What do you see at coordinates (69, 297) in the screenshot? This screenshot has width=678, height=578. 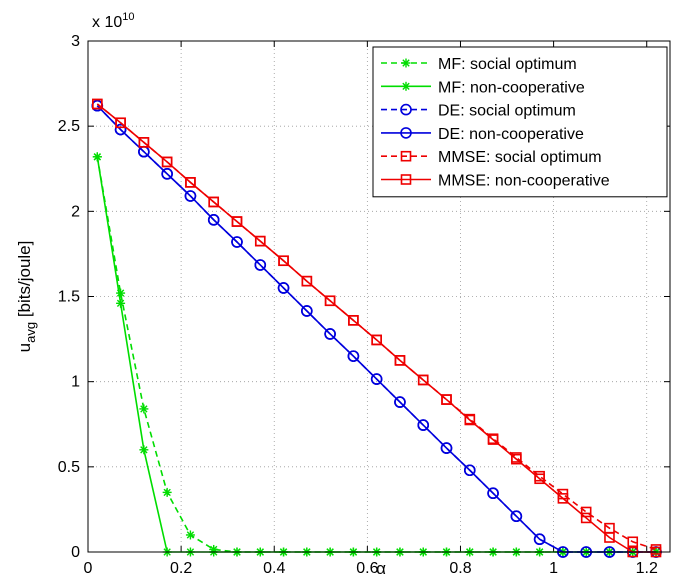 I see `y-tick-label: 1.5` at bounding box center [69, 297].